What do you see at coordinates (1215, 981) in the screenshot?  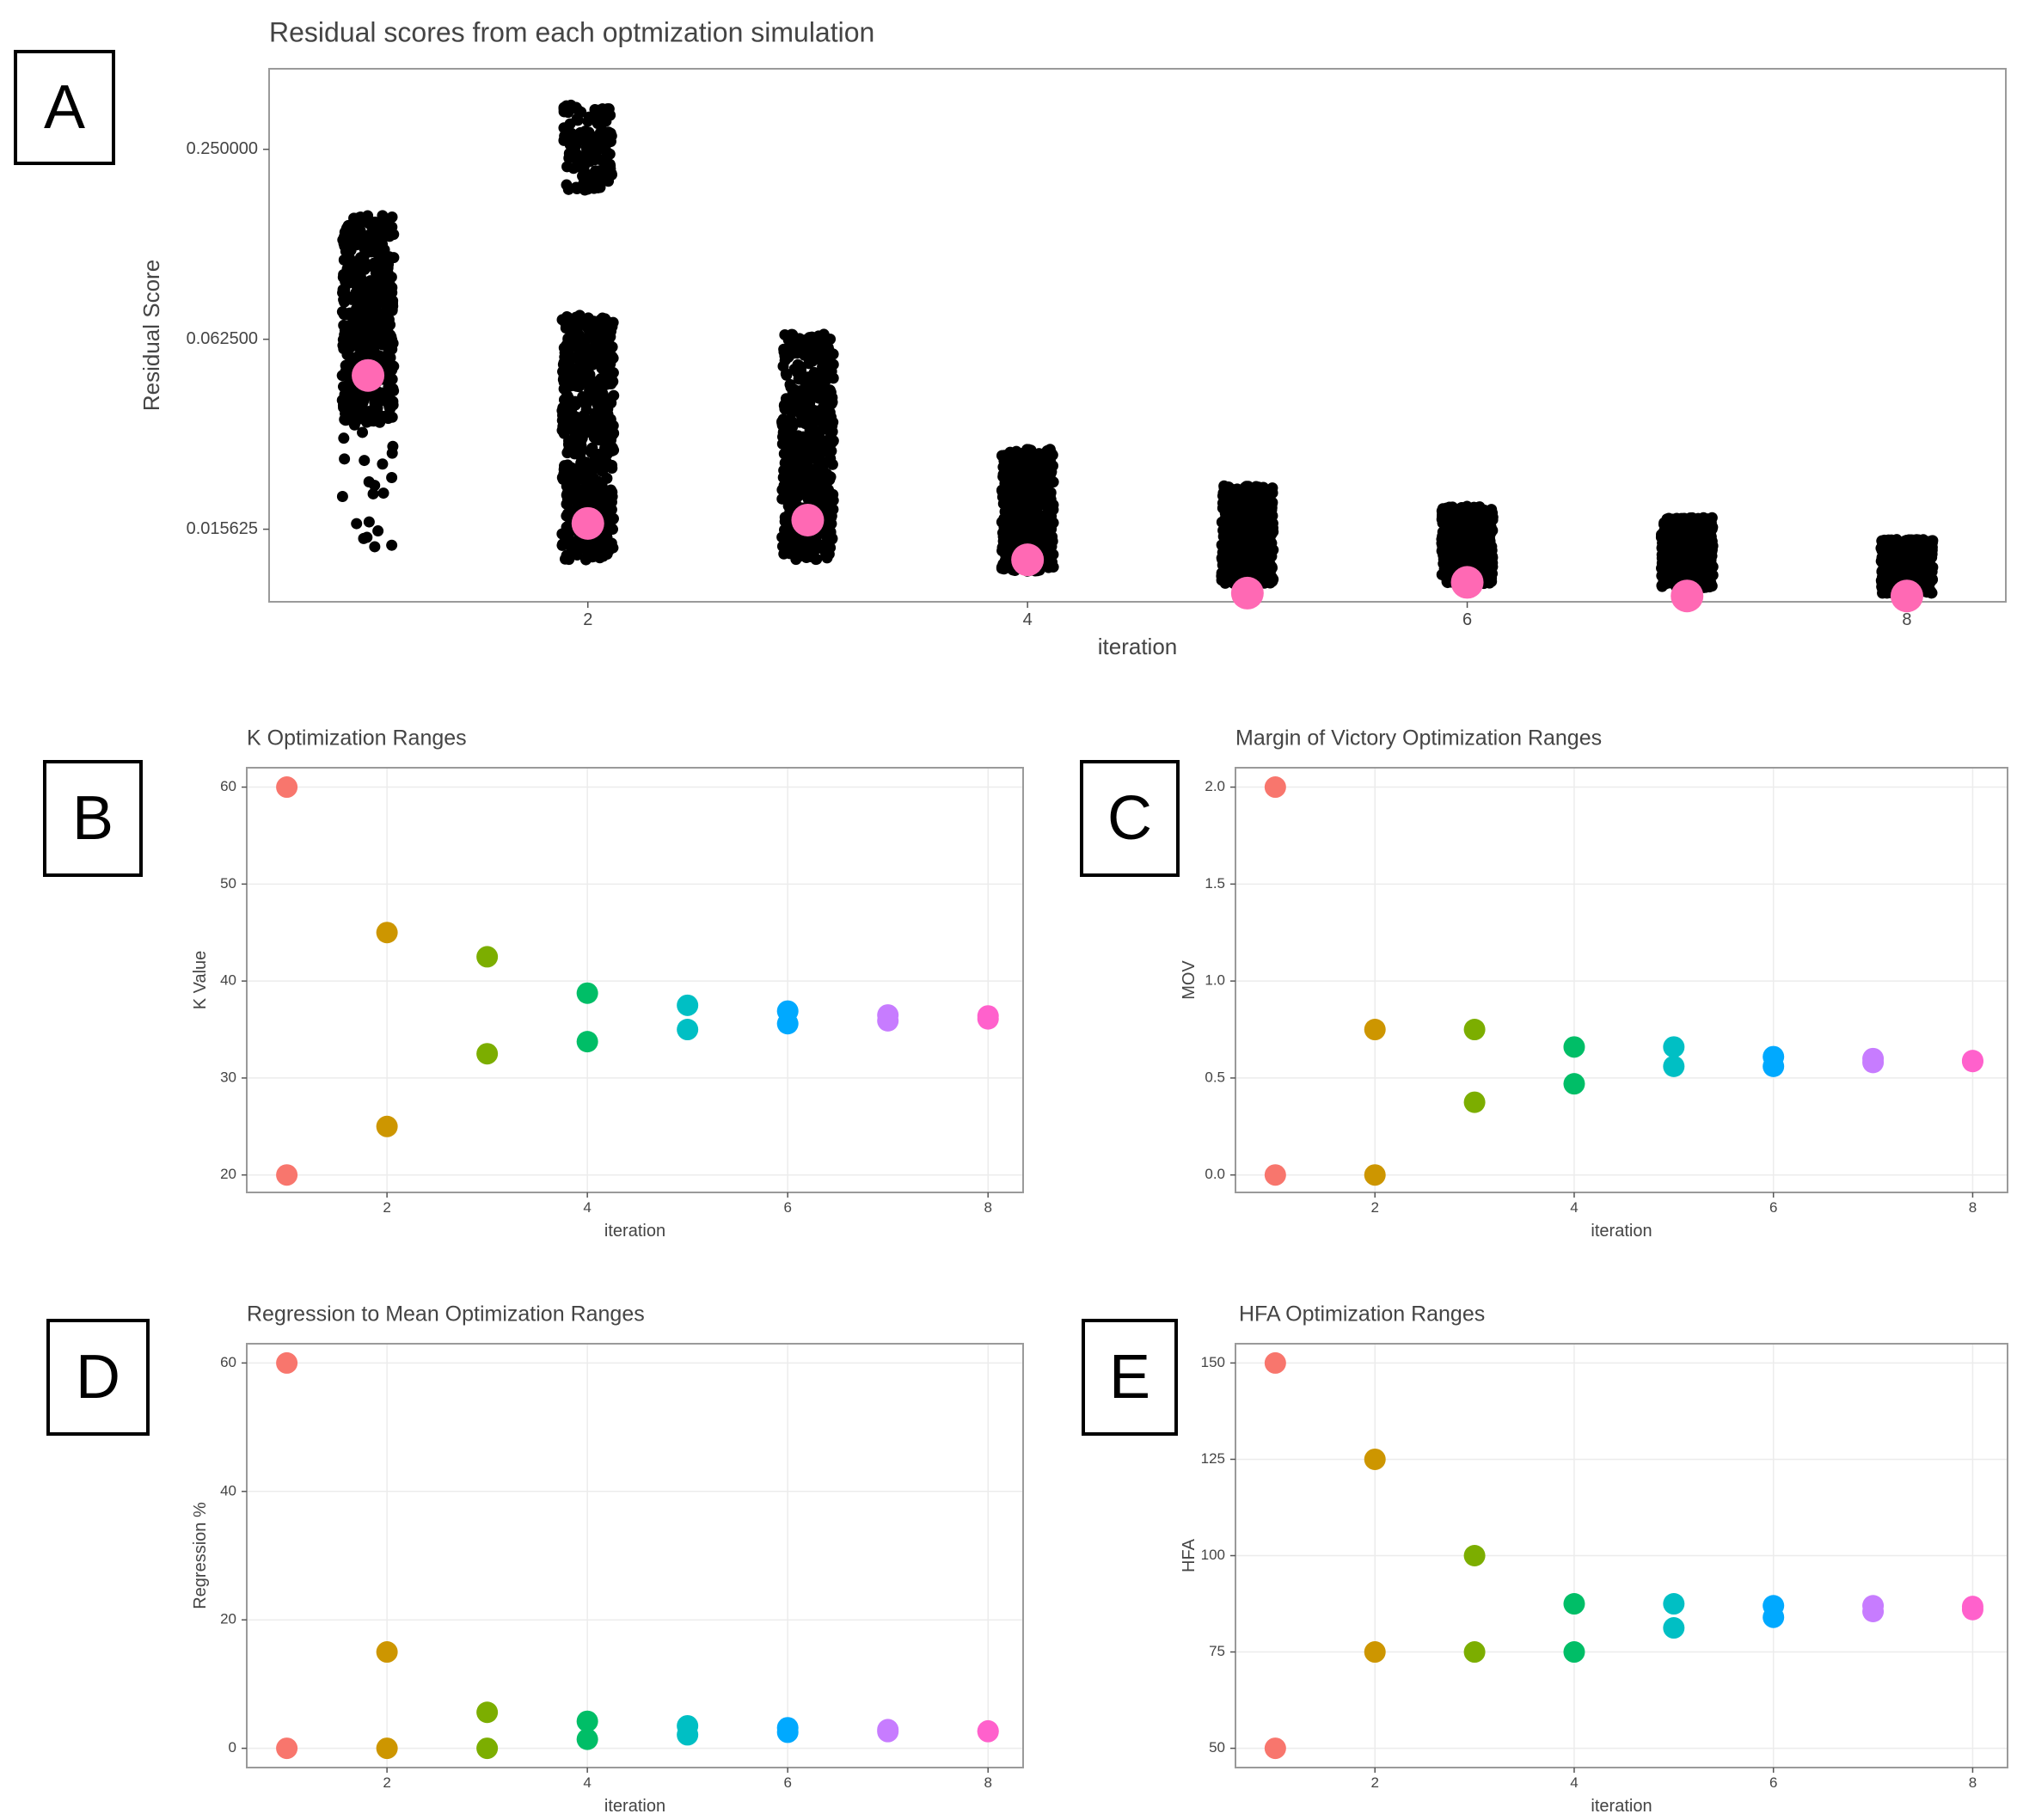 I see `y-tick-label: 1.0` at bounding box center [1215, 981].